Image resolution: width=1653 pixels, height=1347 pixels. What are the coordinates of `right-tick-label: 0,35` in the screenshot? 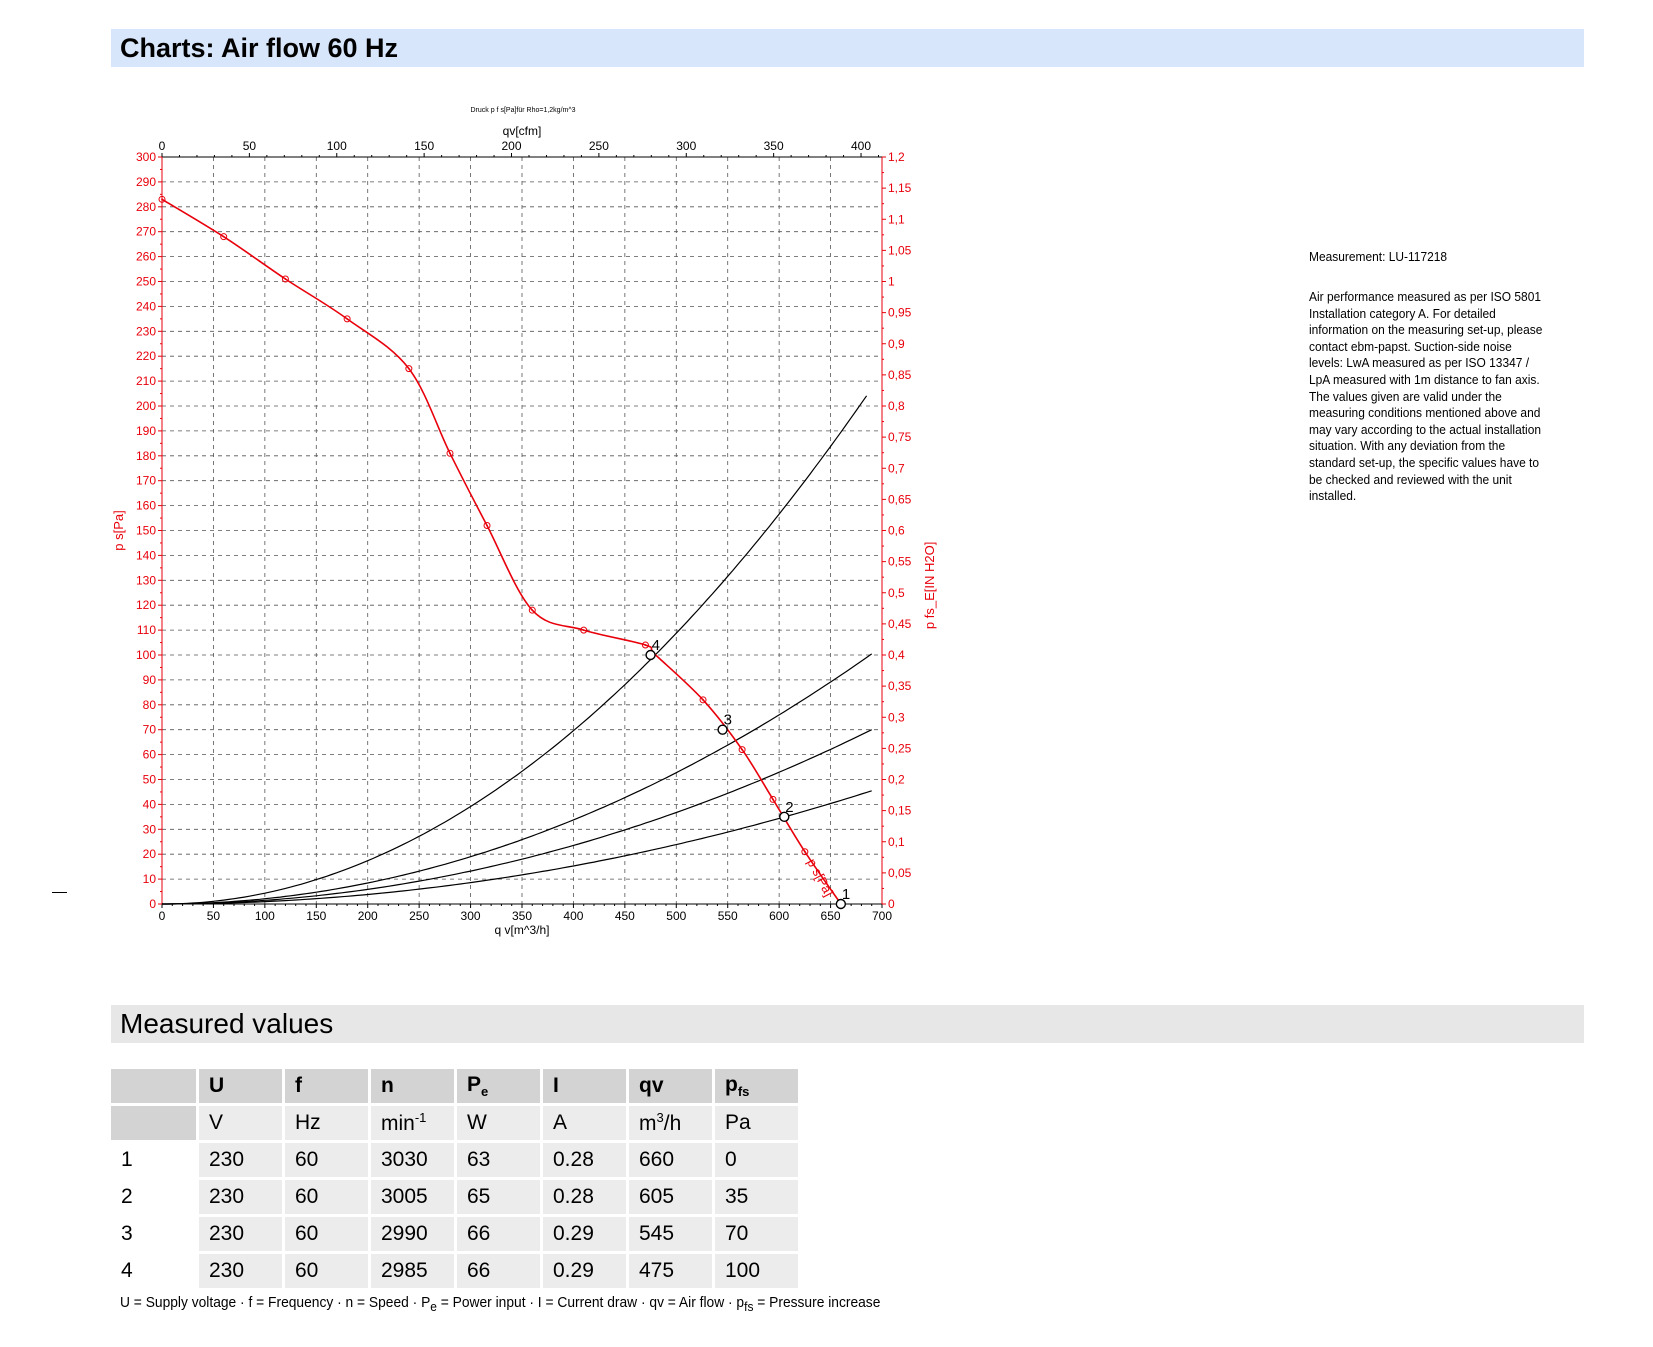 It's located at (900, 686).